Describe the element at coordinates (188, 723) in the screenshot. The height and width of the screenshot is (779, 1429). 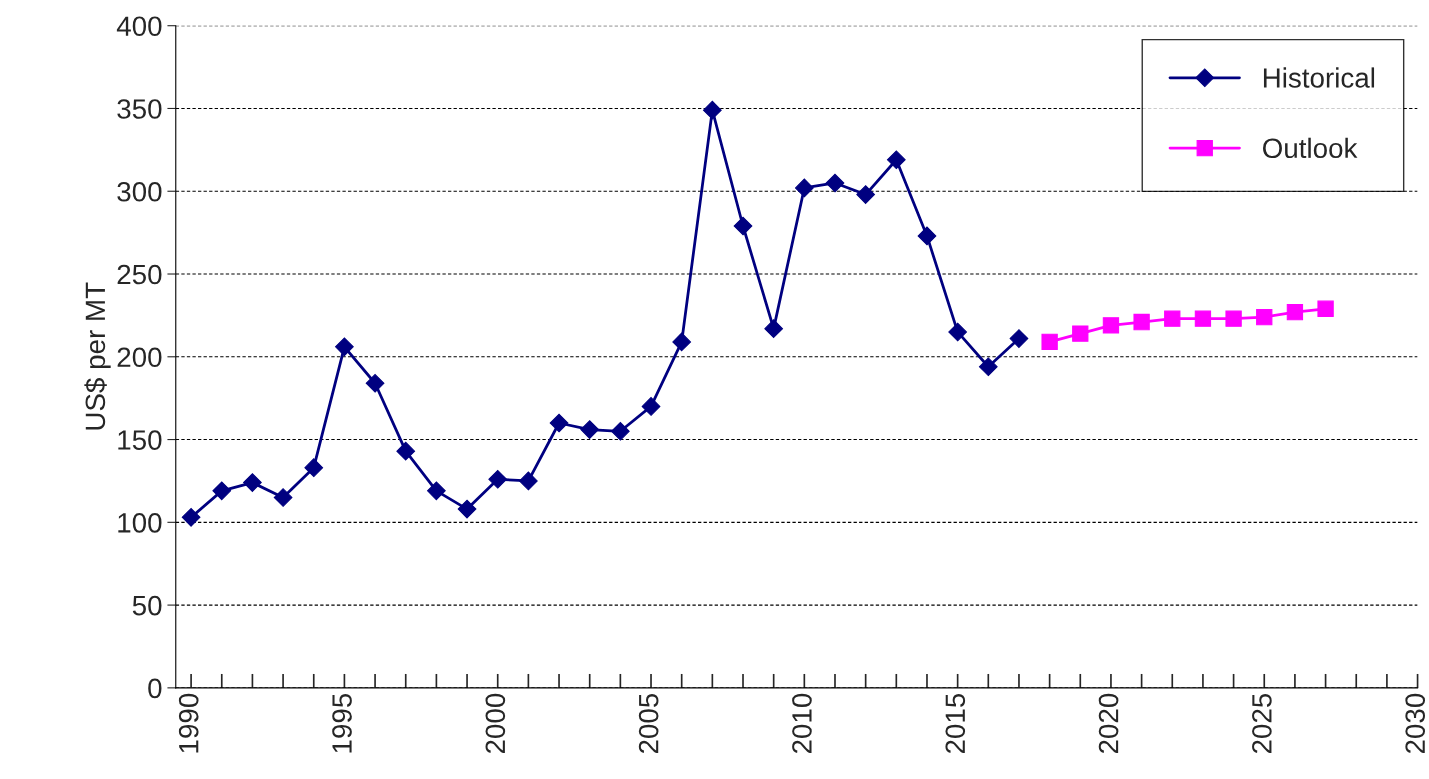
I see `x-tick-label: 1990` at that location.